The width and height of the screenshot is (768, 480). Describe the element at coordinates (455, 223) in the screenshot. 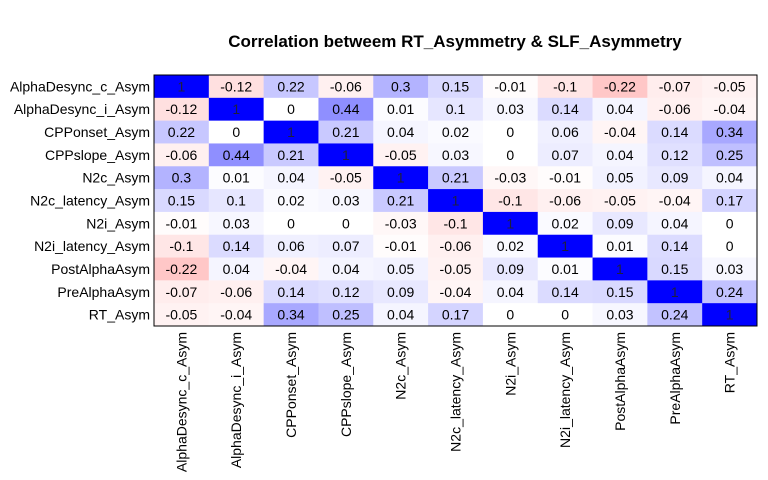

I see `cell-value-label: -0.1` at that location.